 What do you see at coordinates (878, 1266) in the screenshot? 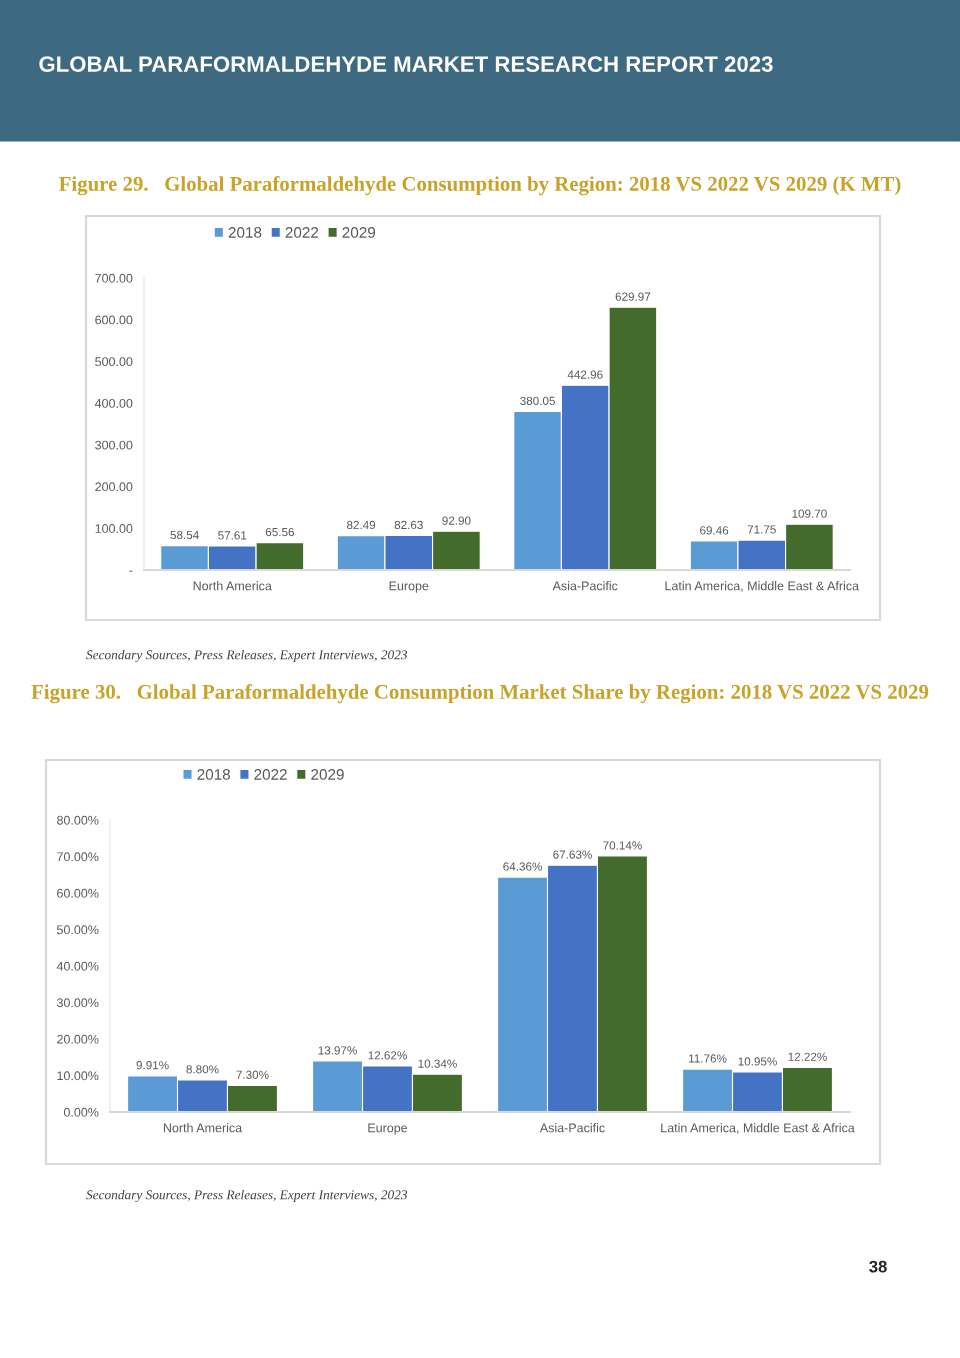
I see `text: 38` at bounding box center [878, 1266].